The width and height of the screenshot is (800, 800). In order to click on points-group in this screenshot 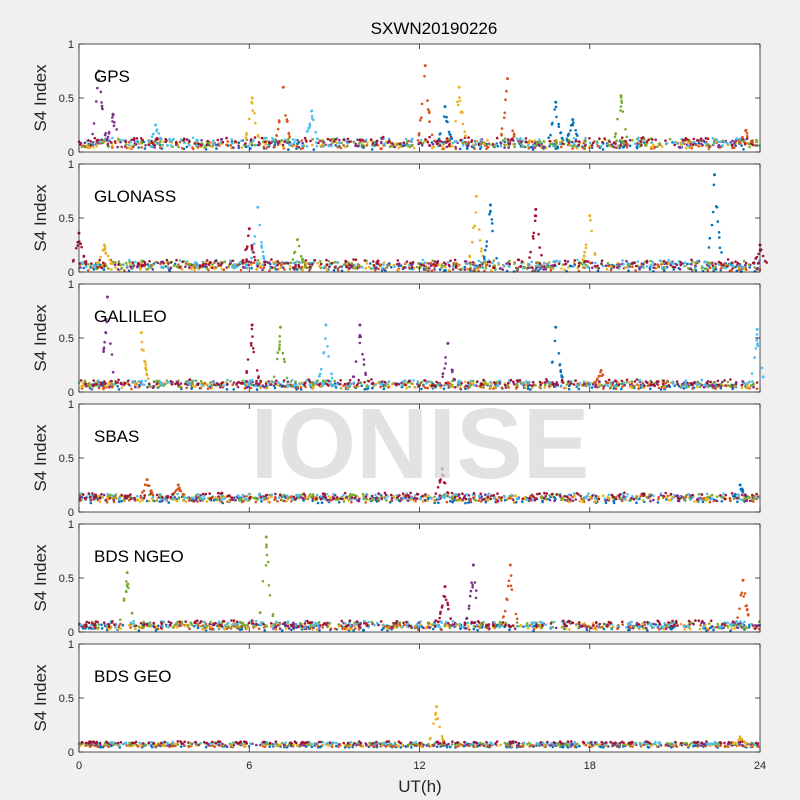, I will do `click(419, 223)`.